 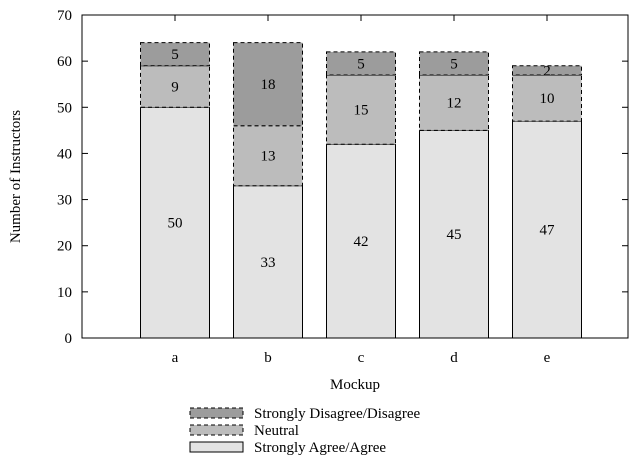 I want to click on y-tick-label: 30, so click(x=64, y=201).